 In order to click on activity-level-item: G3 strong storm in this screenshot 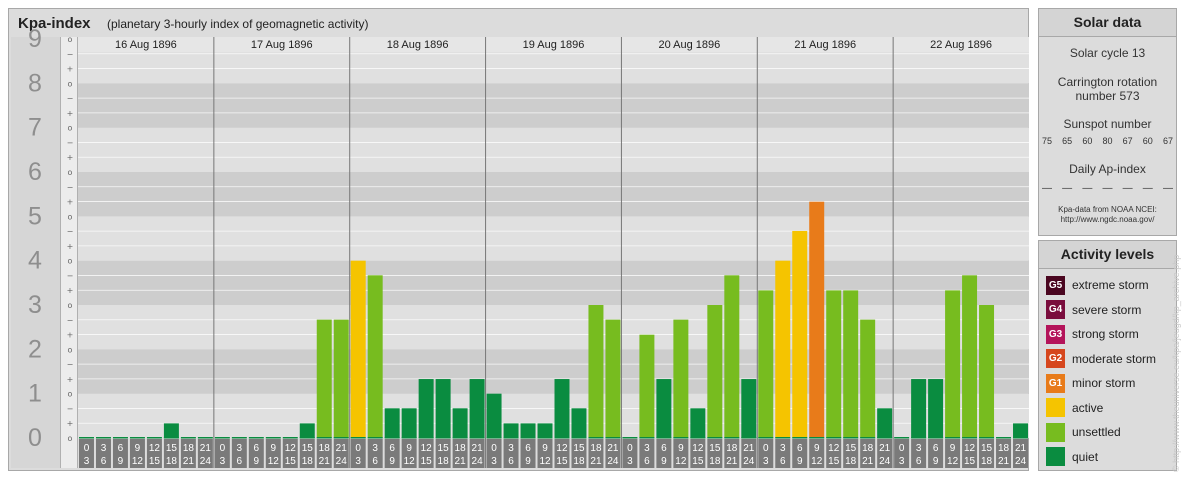, I will do `click(1092, 334)`.